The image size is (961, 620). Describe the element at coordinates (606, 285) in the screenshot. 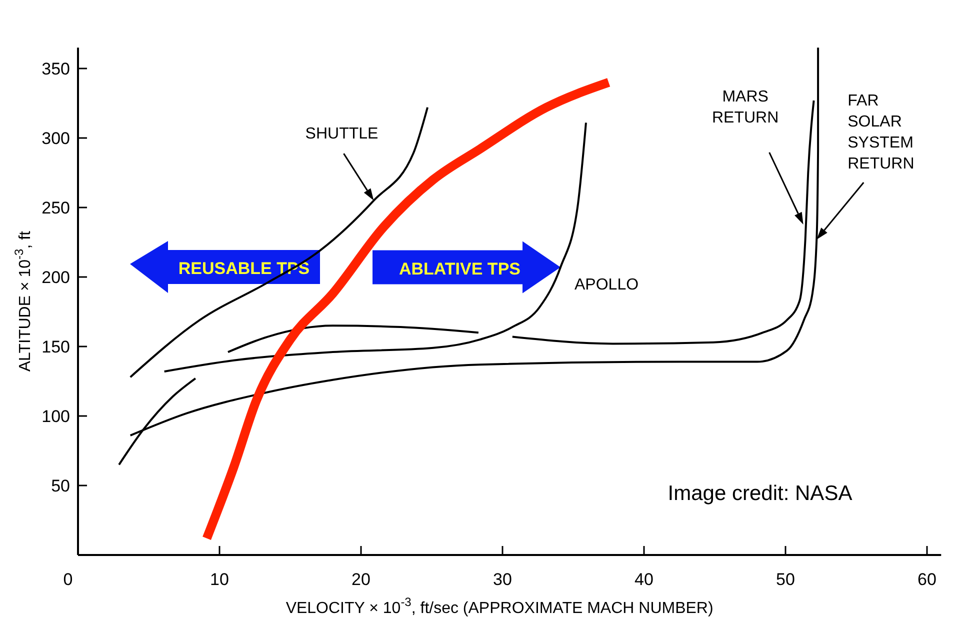

I see `series-label: APOLLO` at that location.